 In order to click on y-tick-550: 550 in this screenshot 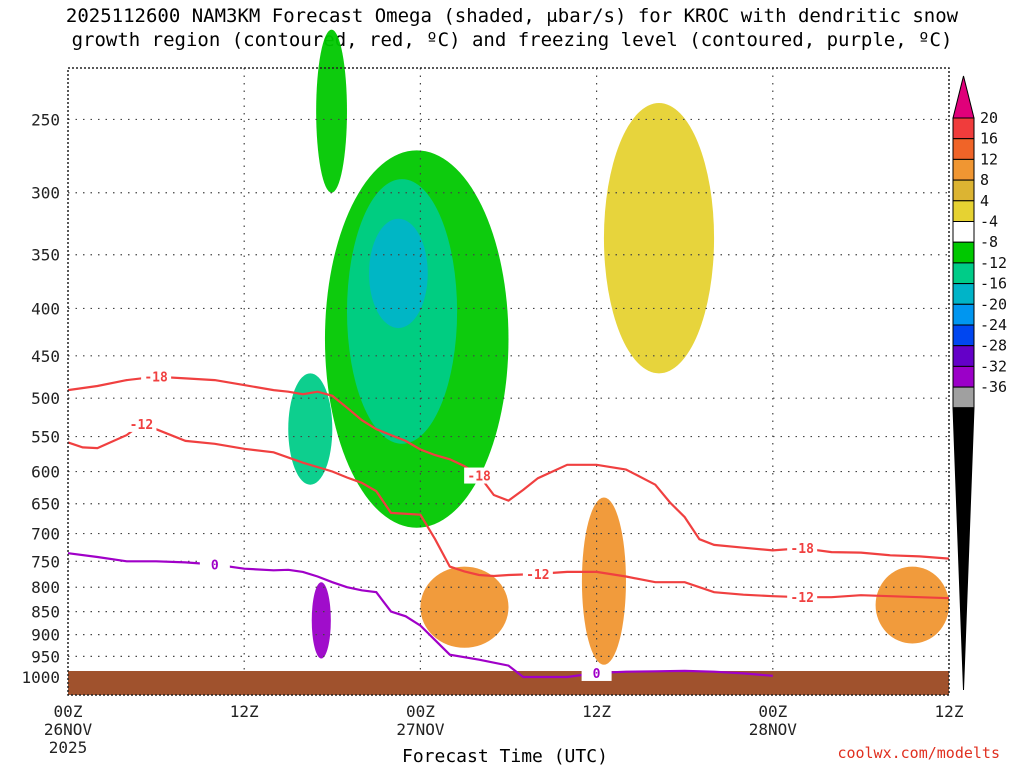, I will do `click(45, 437)`.